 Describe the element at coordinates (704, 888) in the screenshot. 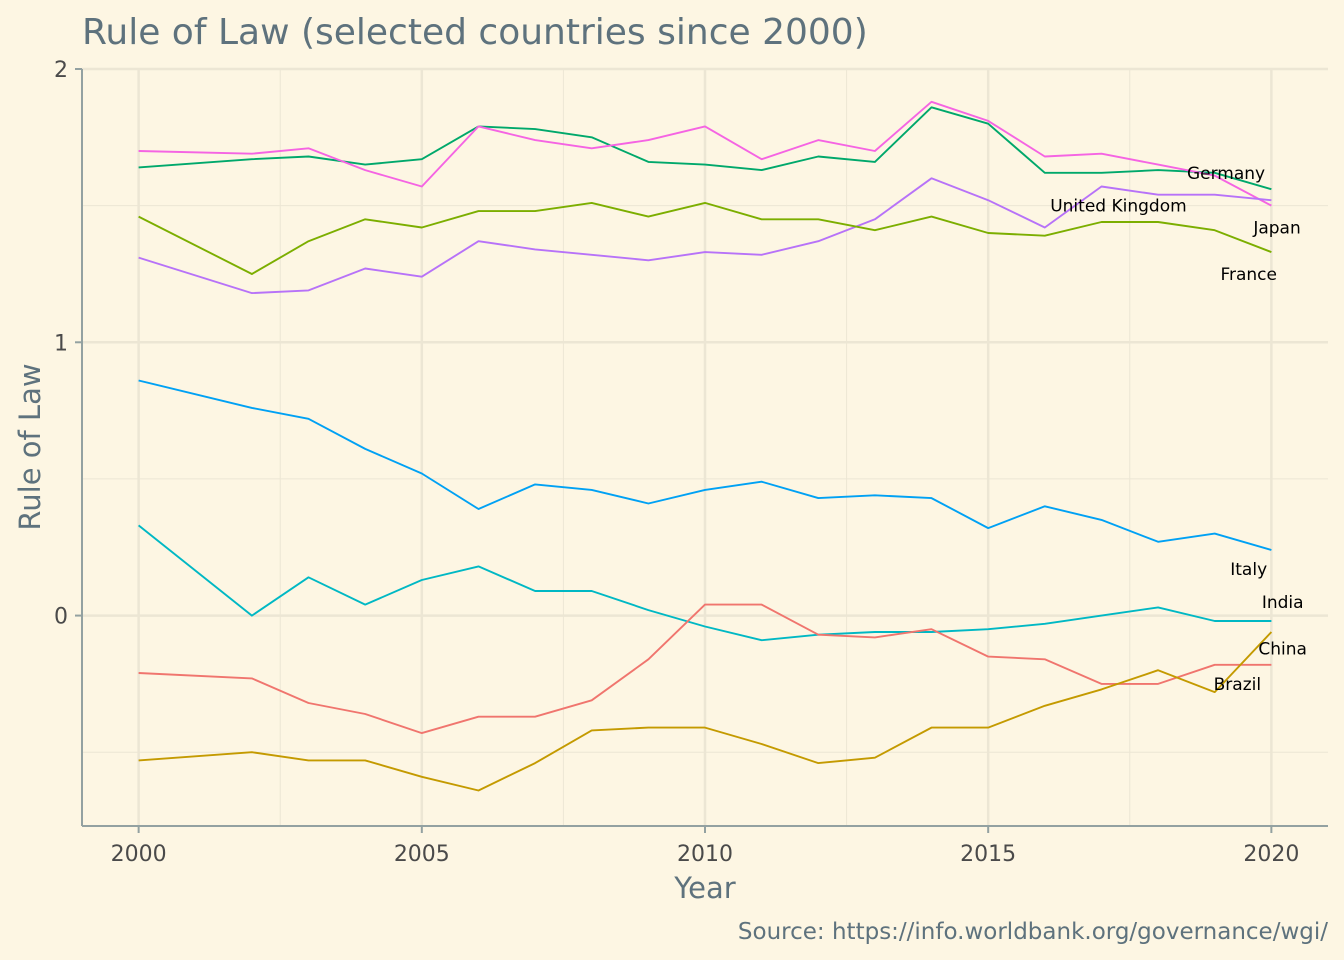

I see `x-axis-title: Year` at that location.